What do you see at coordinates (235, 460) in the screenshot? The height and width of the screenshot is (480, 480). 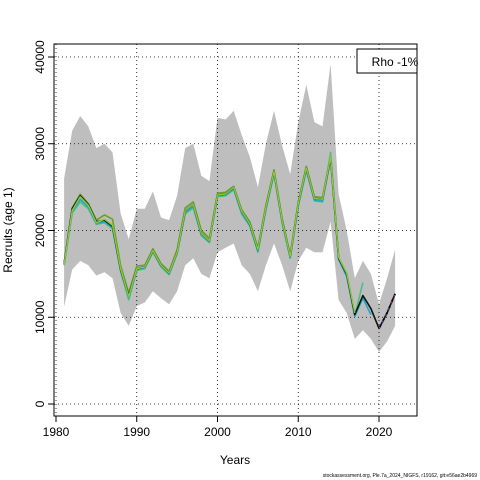 I see `x-axis-label: Years` at bounding box center [235, 460].